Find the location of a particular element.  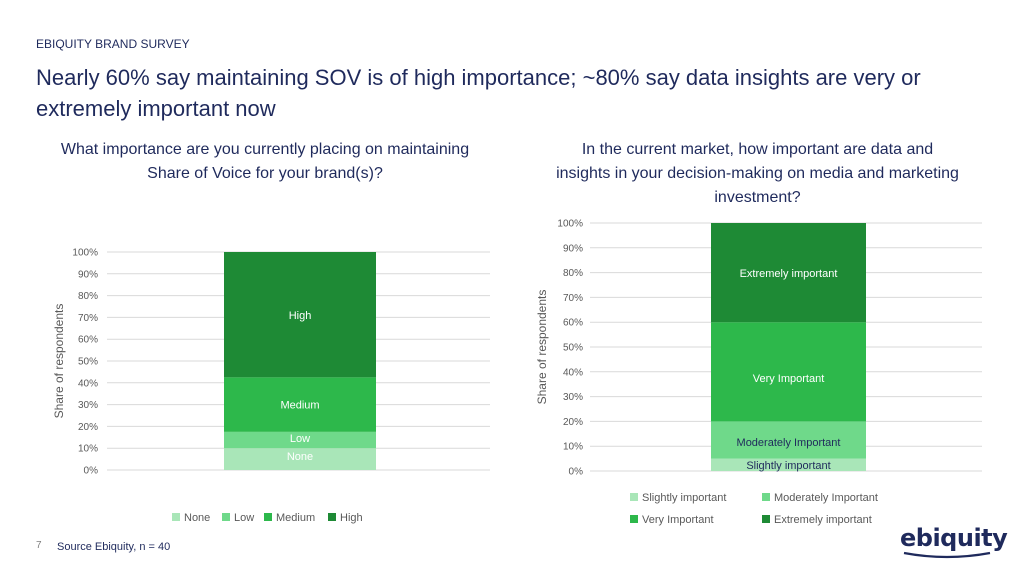

legend-item: Very Important is located at coordinates (672, 520).